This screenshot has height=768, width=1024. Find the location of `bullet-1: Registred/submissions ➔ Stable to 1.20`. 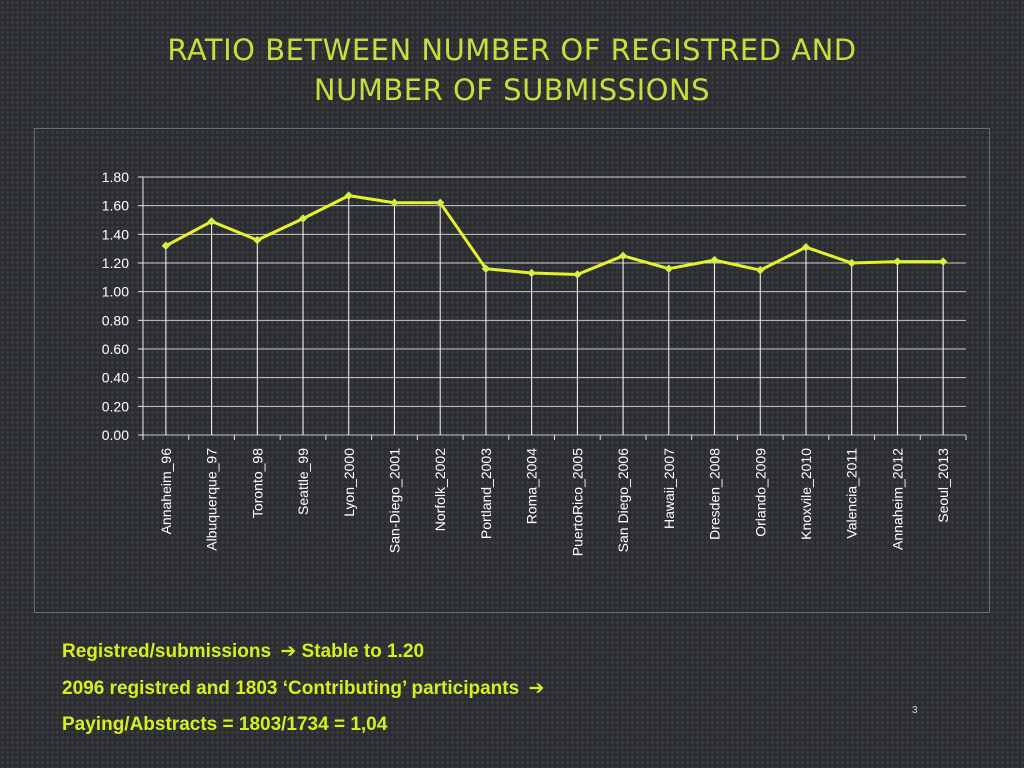

bullet-1: Registred/submissions ➔ Stable to 1.20 is located at coordinates (303, 654).